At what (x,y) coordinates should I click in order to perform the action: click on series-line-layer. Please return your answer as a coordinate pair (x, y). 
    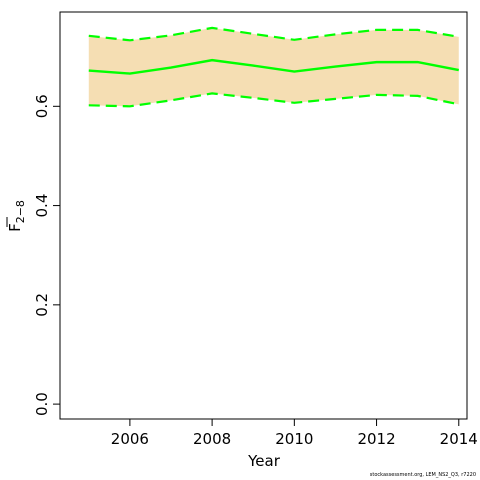
    Looking at the image, I should click on (274, 67).